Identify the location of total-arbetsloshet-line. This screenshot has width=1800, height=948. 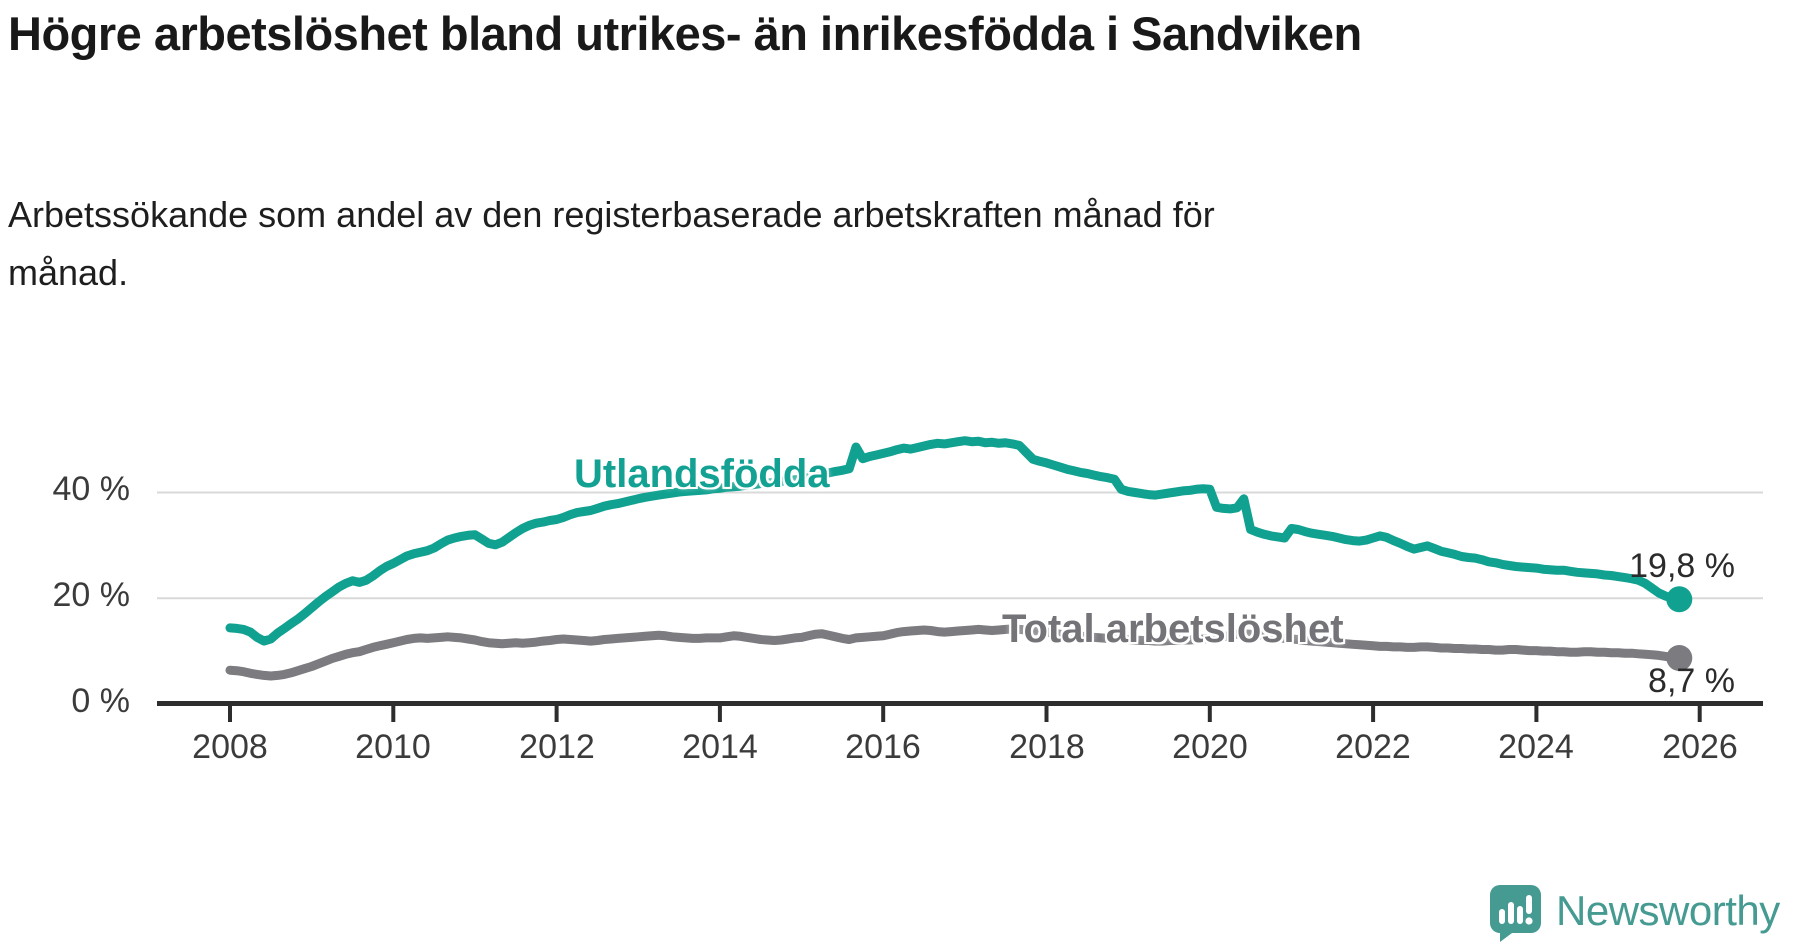
(954, 652).